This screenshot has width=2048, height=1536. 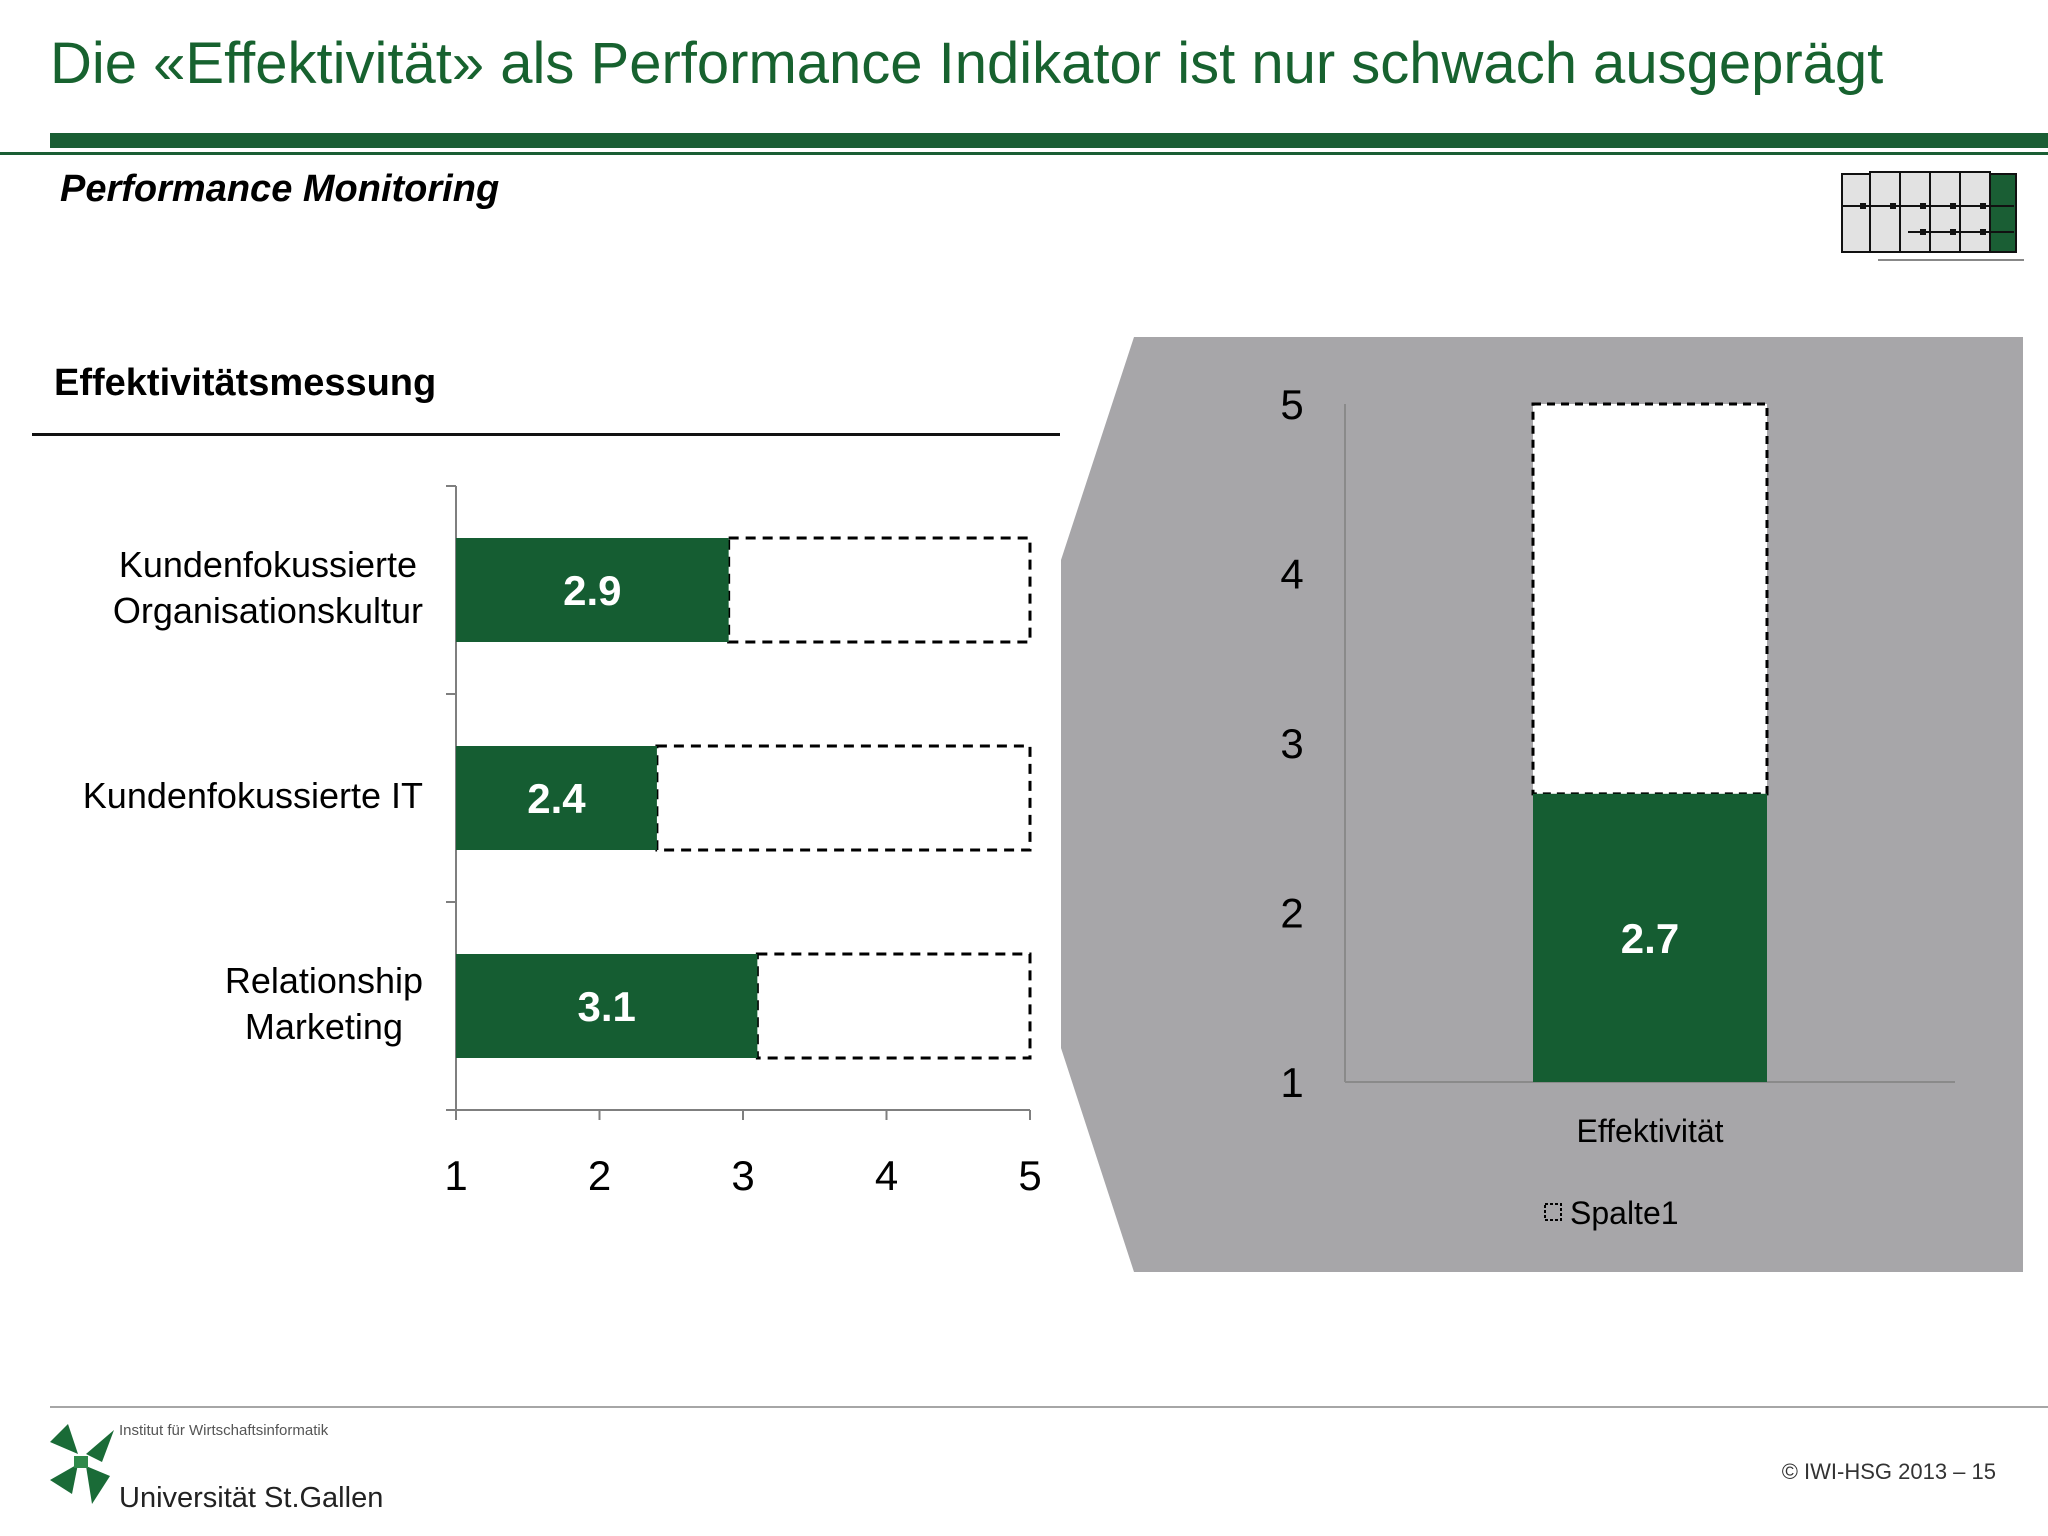 I want to click on category-label-line: Kundenfokussierte, so click(x=268, y=564).